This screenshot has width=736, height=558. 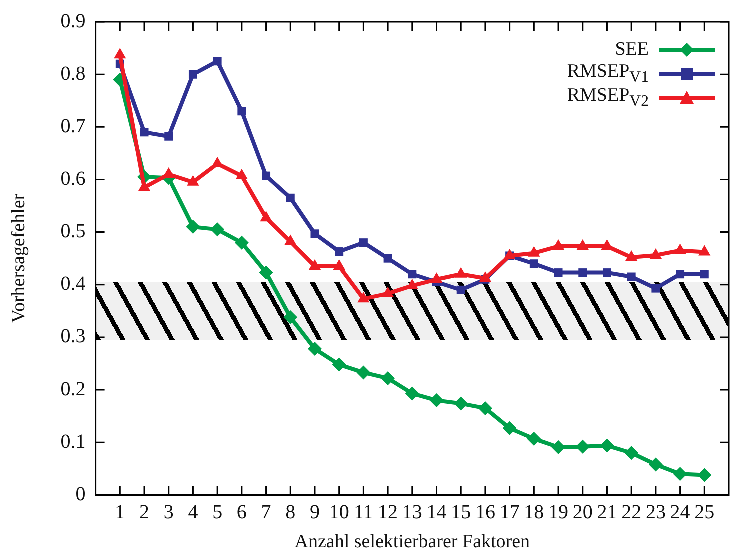 What do you see at coordinates (534, 512) in the screenshot?
I see `x-tick-label: 18` at bounding box center [534, 512].